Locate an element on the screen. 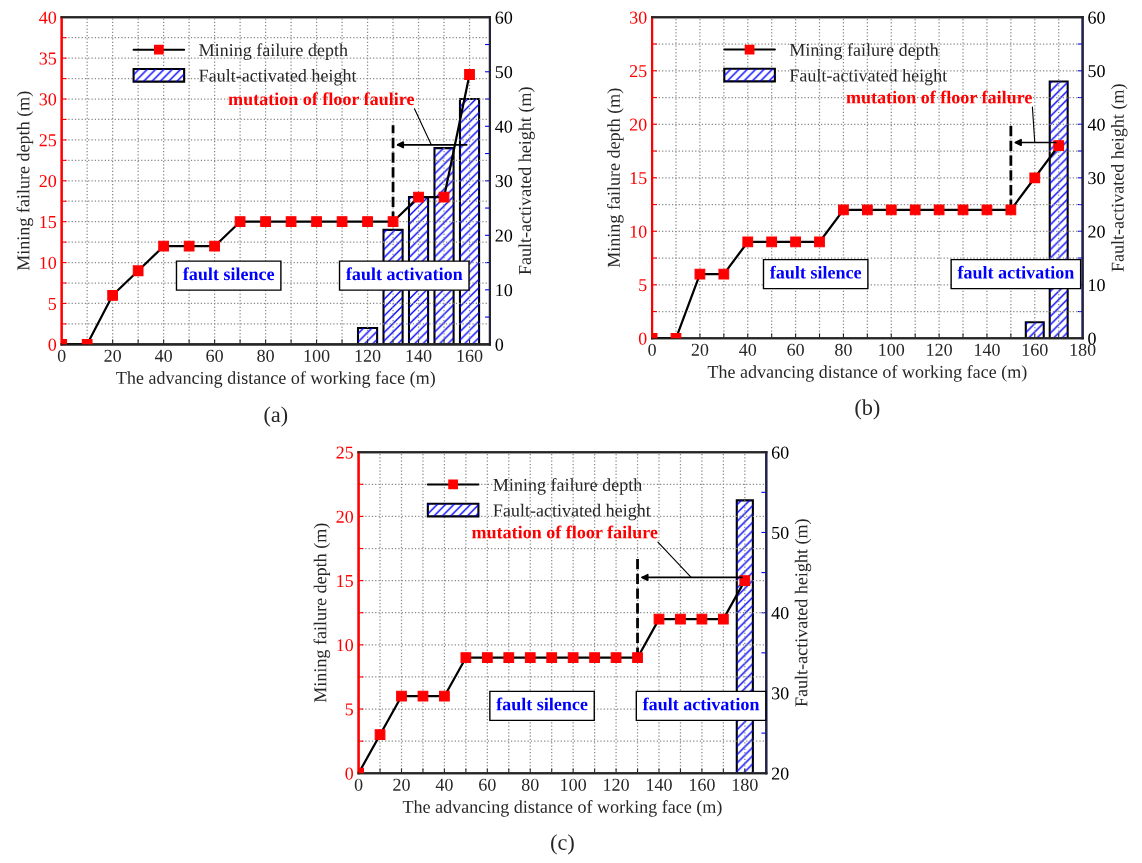  x-tick-label: 60 is located at coordinates (214, 355).